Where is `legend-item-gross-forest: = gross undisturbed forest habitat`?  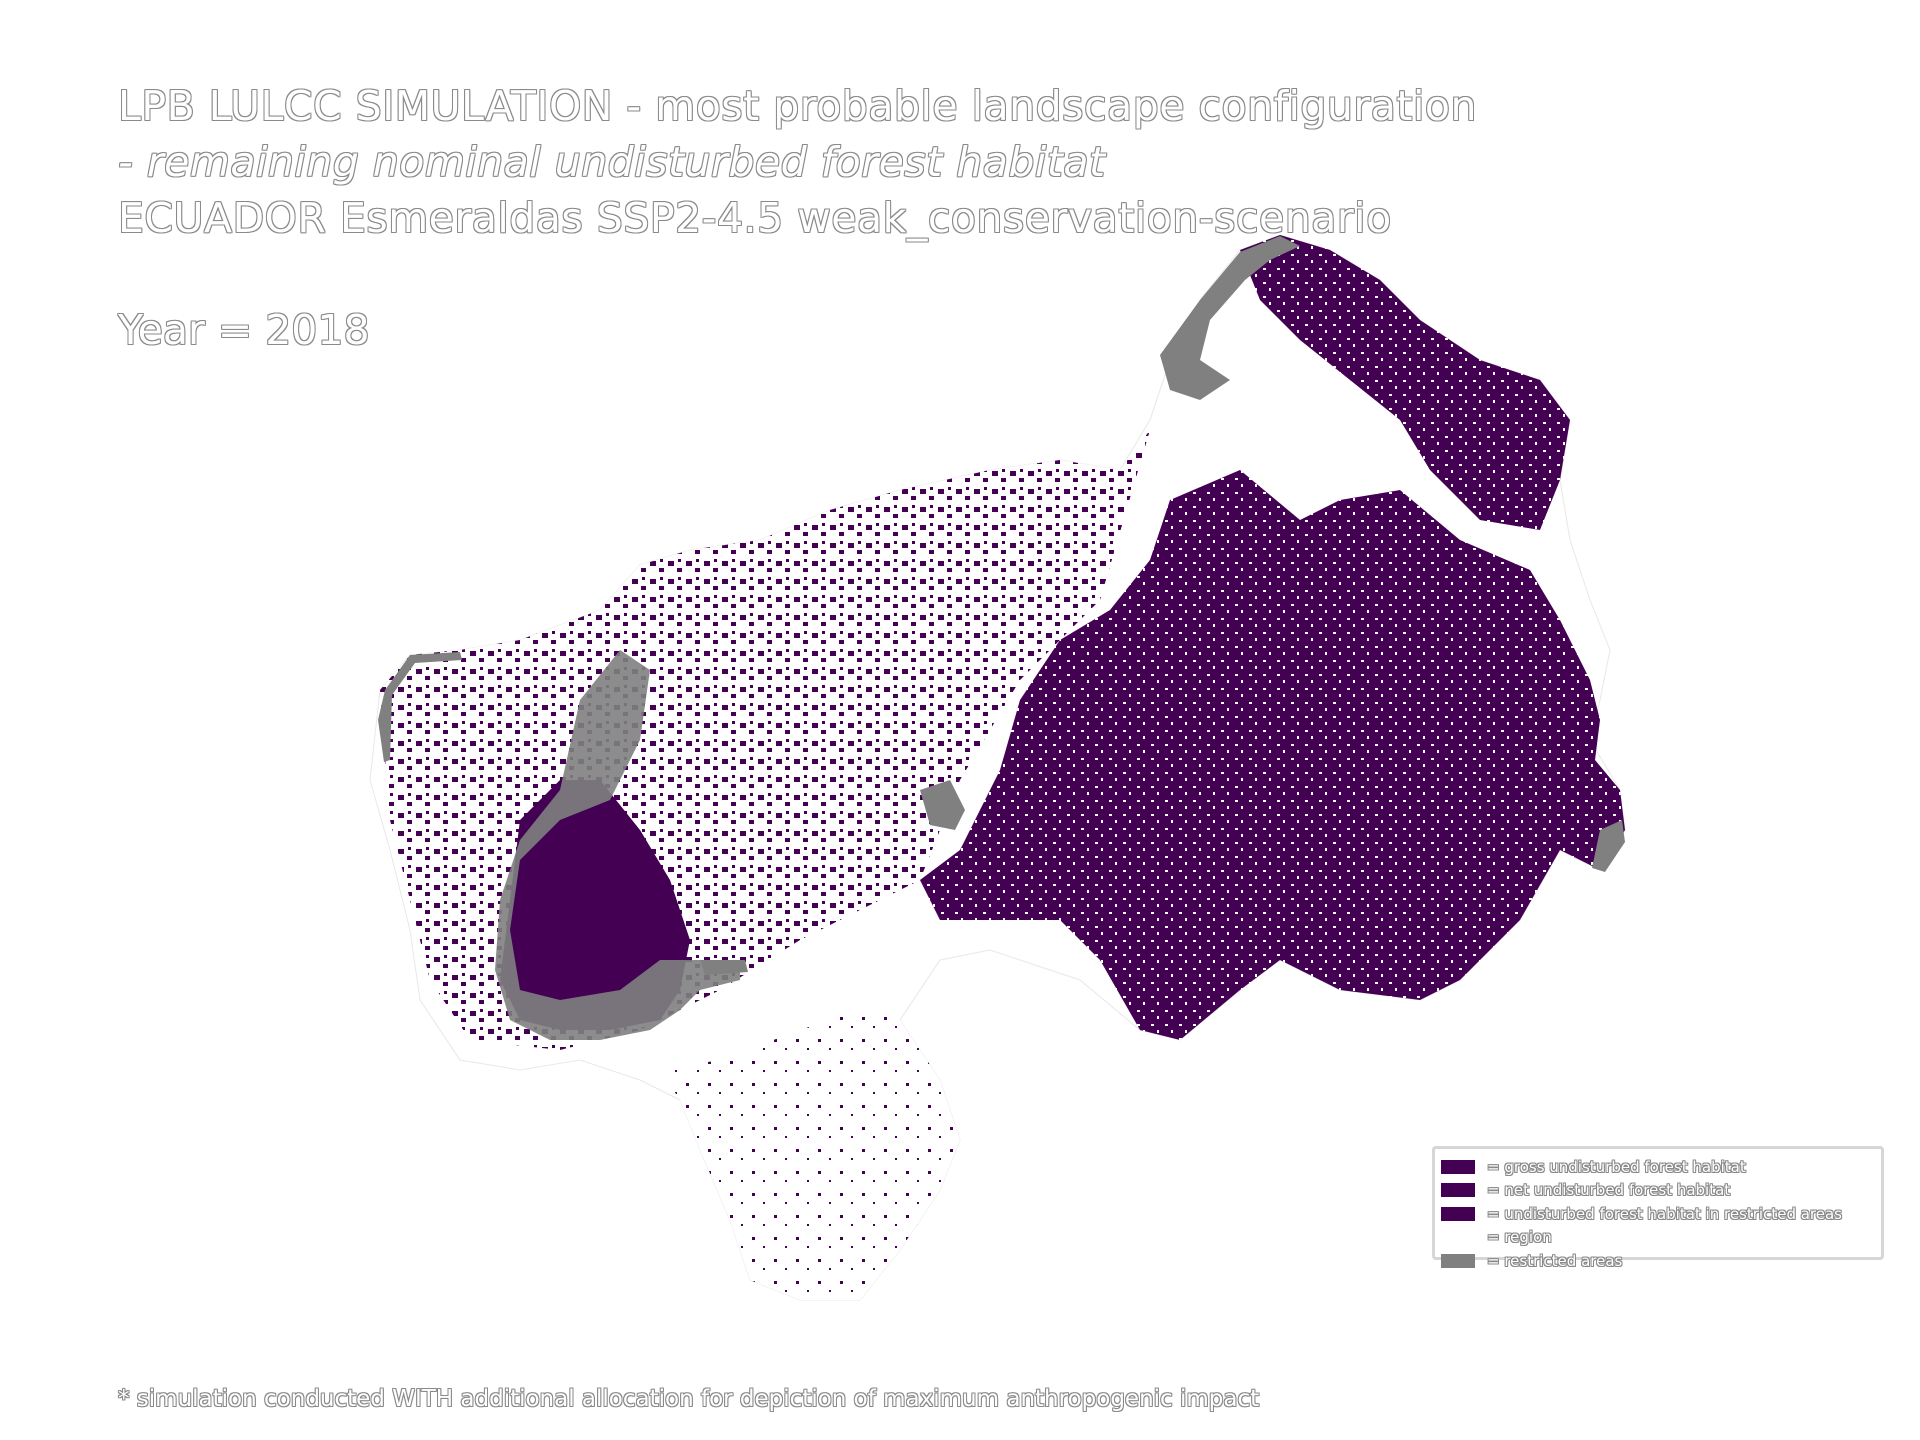
legend-item-gross-forest: = gross undisturbed forest habitat is located at coordinates (1659, 1167).